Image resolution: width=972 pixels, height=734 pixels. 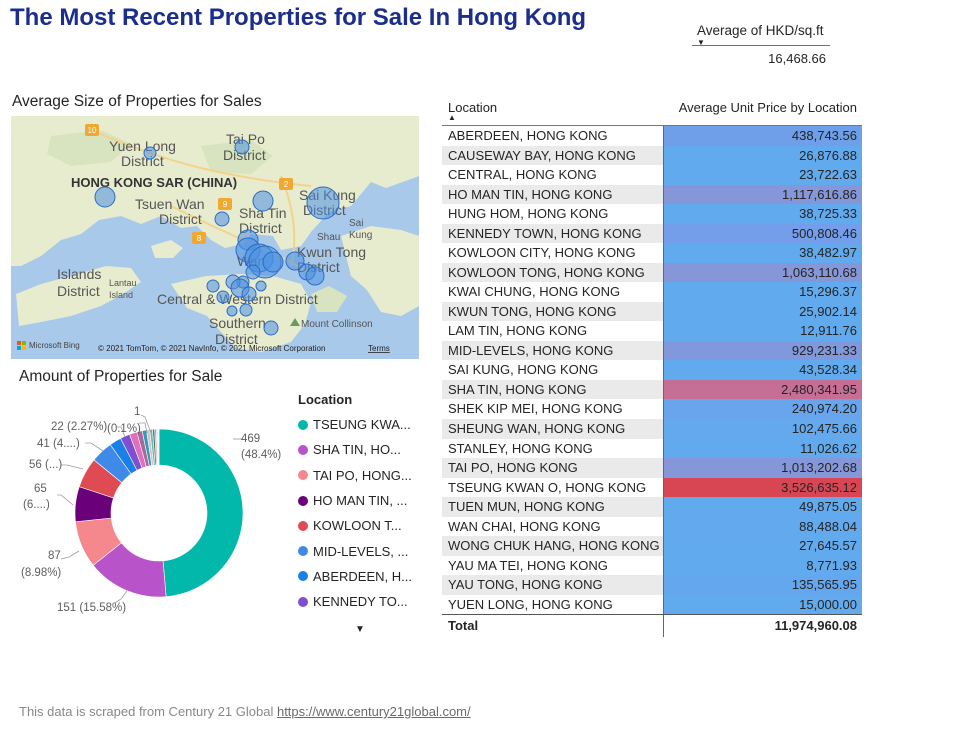 I want to click on table-row: STANLEY, HONG KONG 11,026.62, so click(x=652, y=448).